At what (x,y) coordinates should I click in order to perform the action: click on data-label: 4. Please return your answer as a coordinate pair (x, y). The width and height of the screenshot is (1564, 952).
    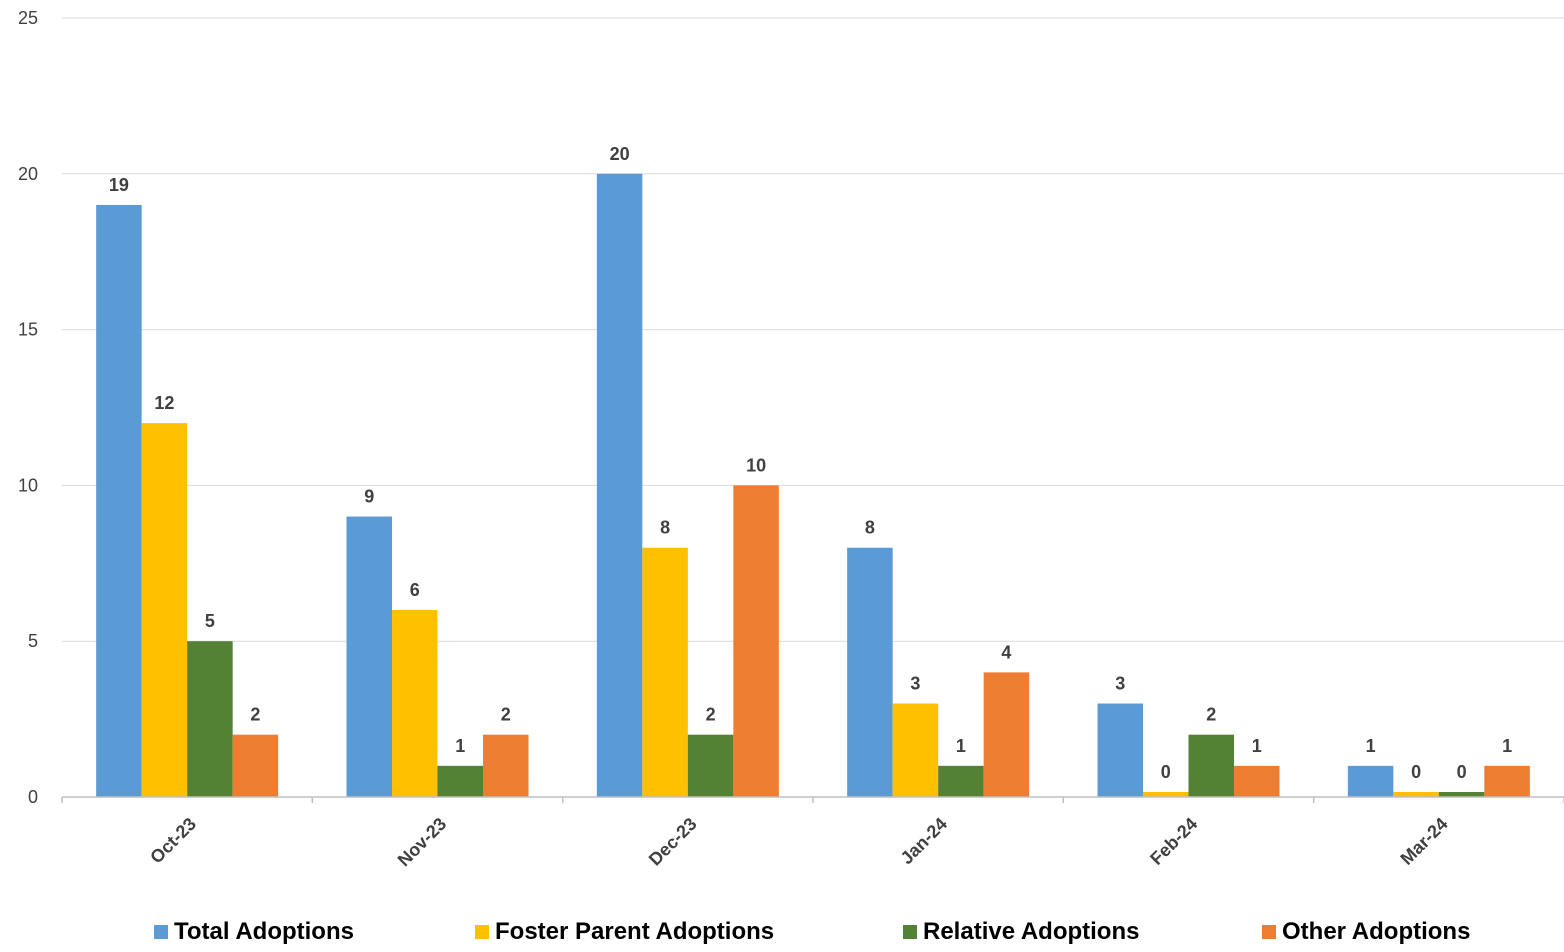
    Looking at the image, I should click on (1006, 652).